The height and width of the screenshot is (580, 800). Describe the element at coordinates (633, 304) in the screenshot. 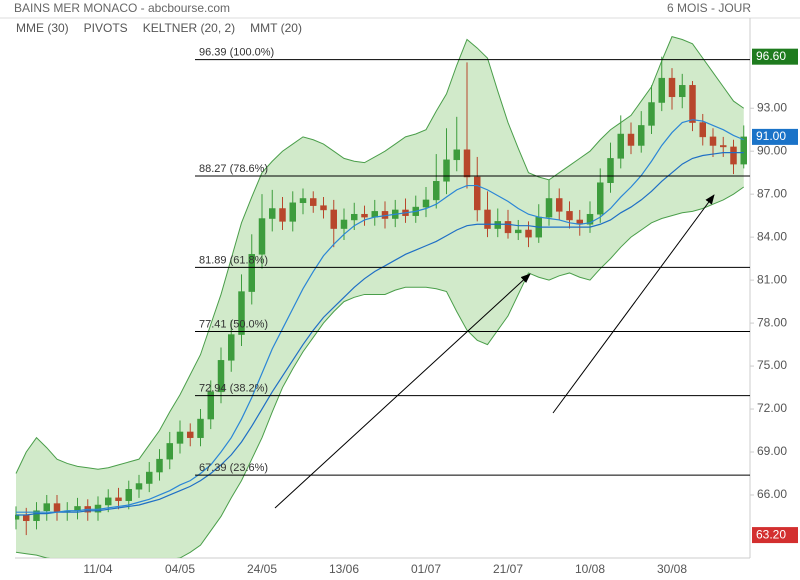

I see `trend-arrow` at that location.